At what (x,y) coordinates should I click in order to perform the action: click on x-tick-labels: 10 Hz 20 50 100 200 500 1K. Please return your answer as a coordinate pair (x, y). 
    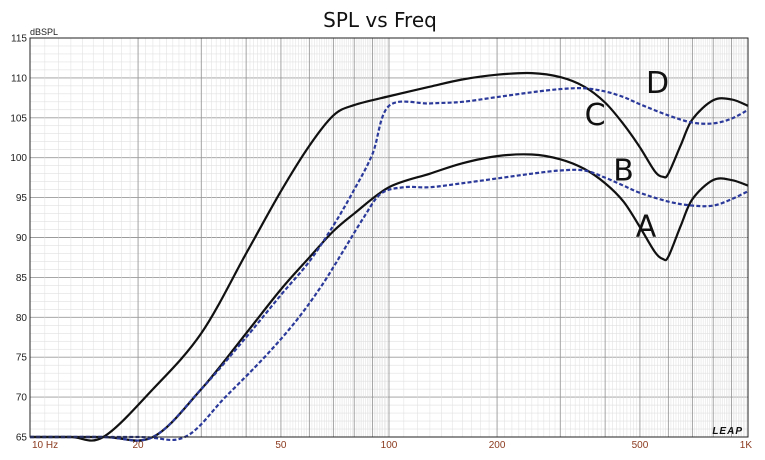
    Looking at the image, I should click on (392, 445).